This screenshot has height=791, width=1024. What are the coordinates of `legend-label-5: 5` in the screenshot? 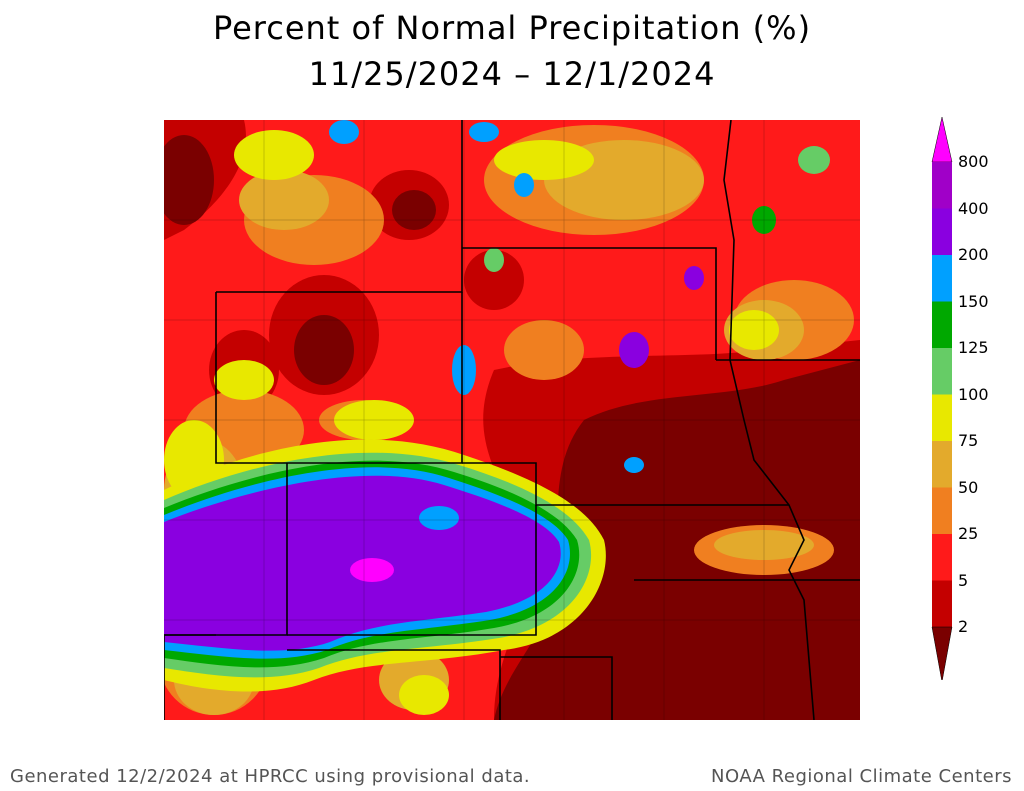 It's located at (963, 580).